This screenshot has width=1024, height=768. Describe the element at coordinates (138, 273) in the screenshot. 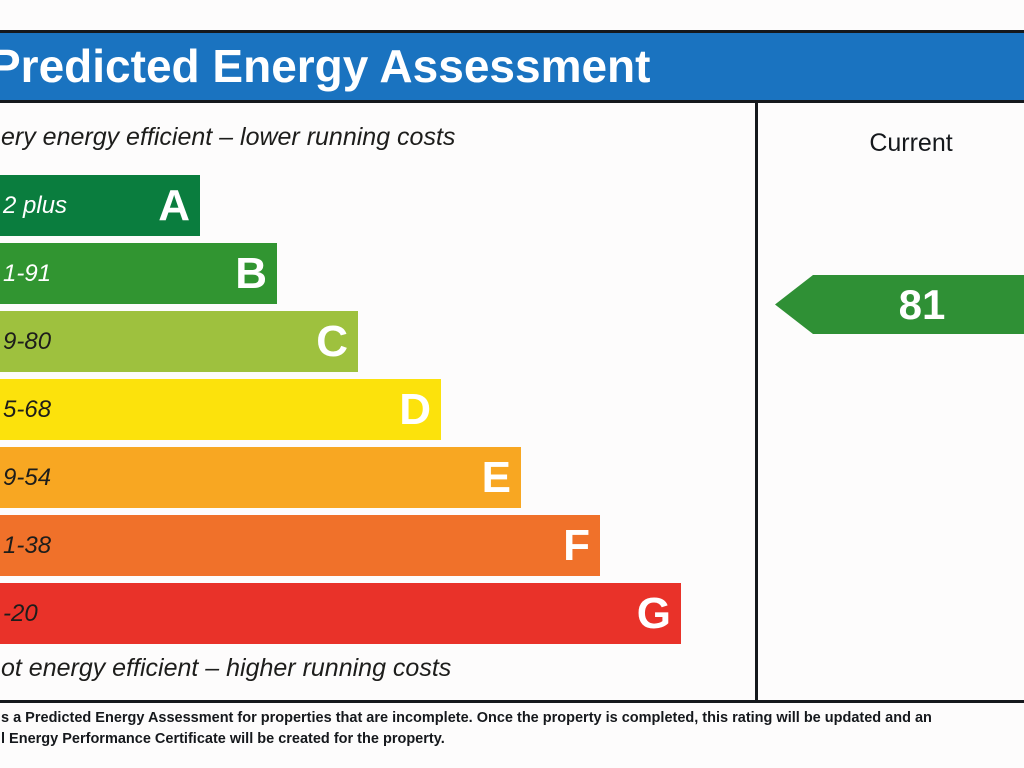

I see `energy-band-row: 1-91 B` at that location.